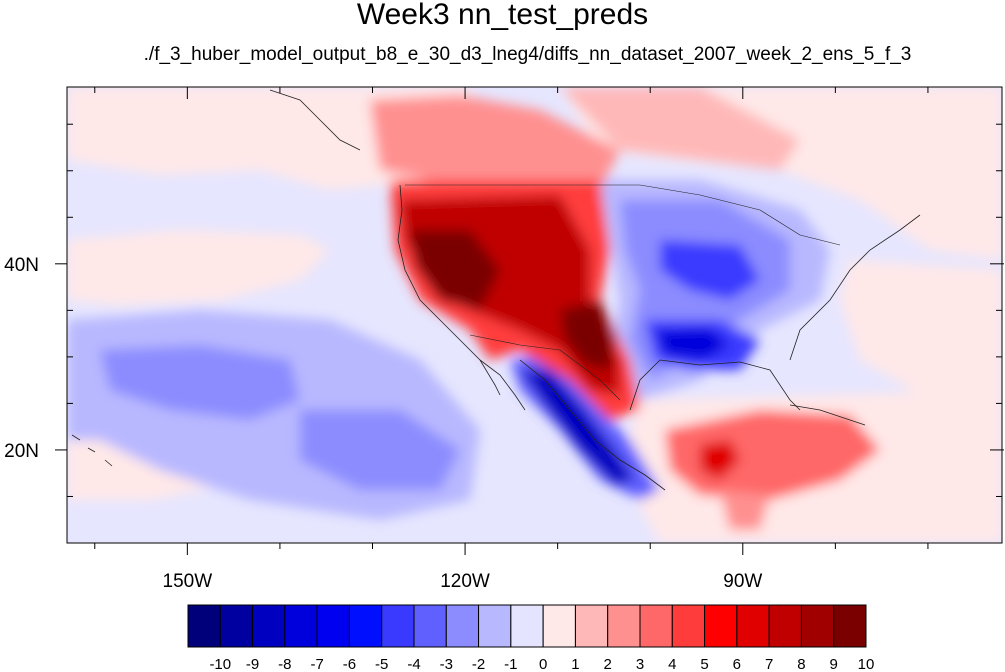 This screenshot has width=1005, height=672. What do you see at coordinates (495, 142) in the screenshot?
I see `field-red-canada` at bounding box center [495, 142].